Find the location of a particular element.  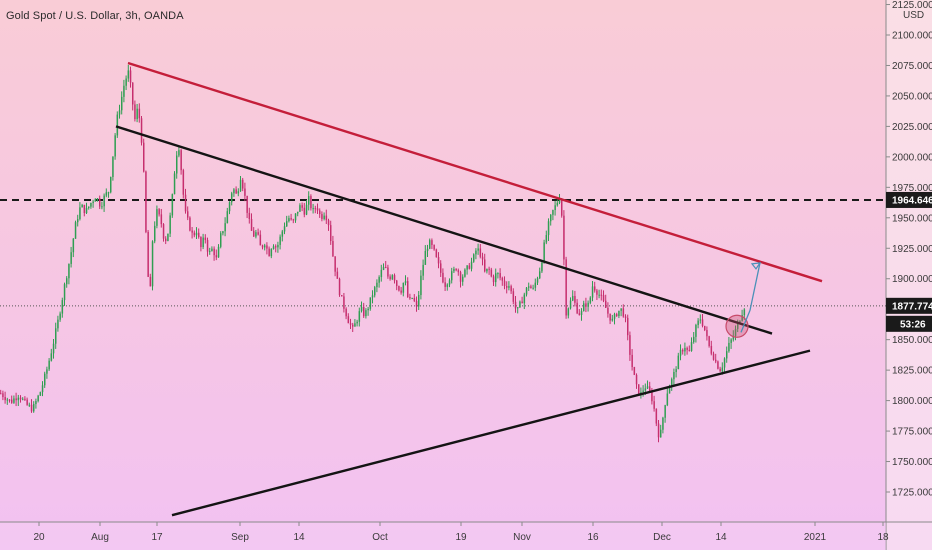

y-tick-label: 1800.000 is located at coordinates (912, 401).